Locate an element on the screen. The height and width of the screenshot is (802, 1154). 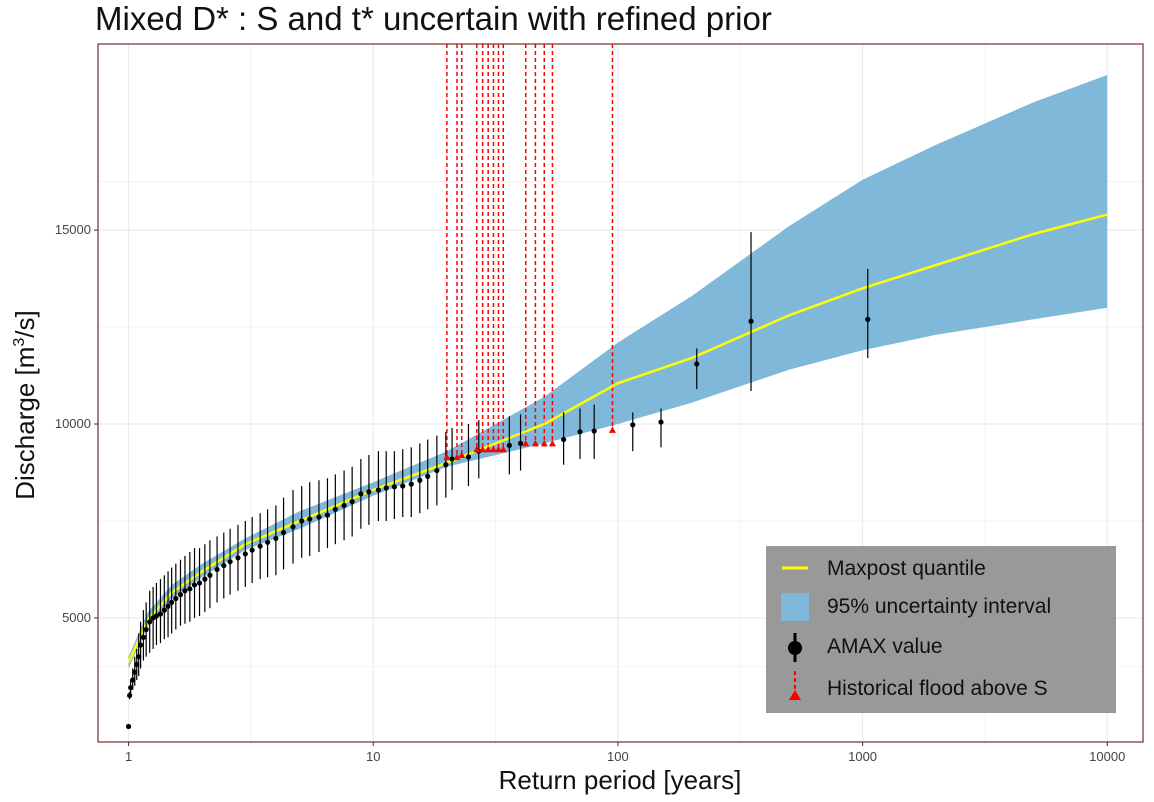
y-axis-title-main: Discharge [m is located at coordinates (25, 423).